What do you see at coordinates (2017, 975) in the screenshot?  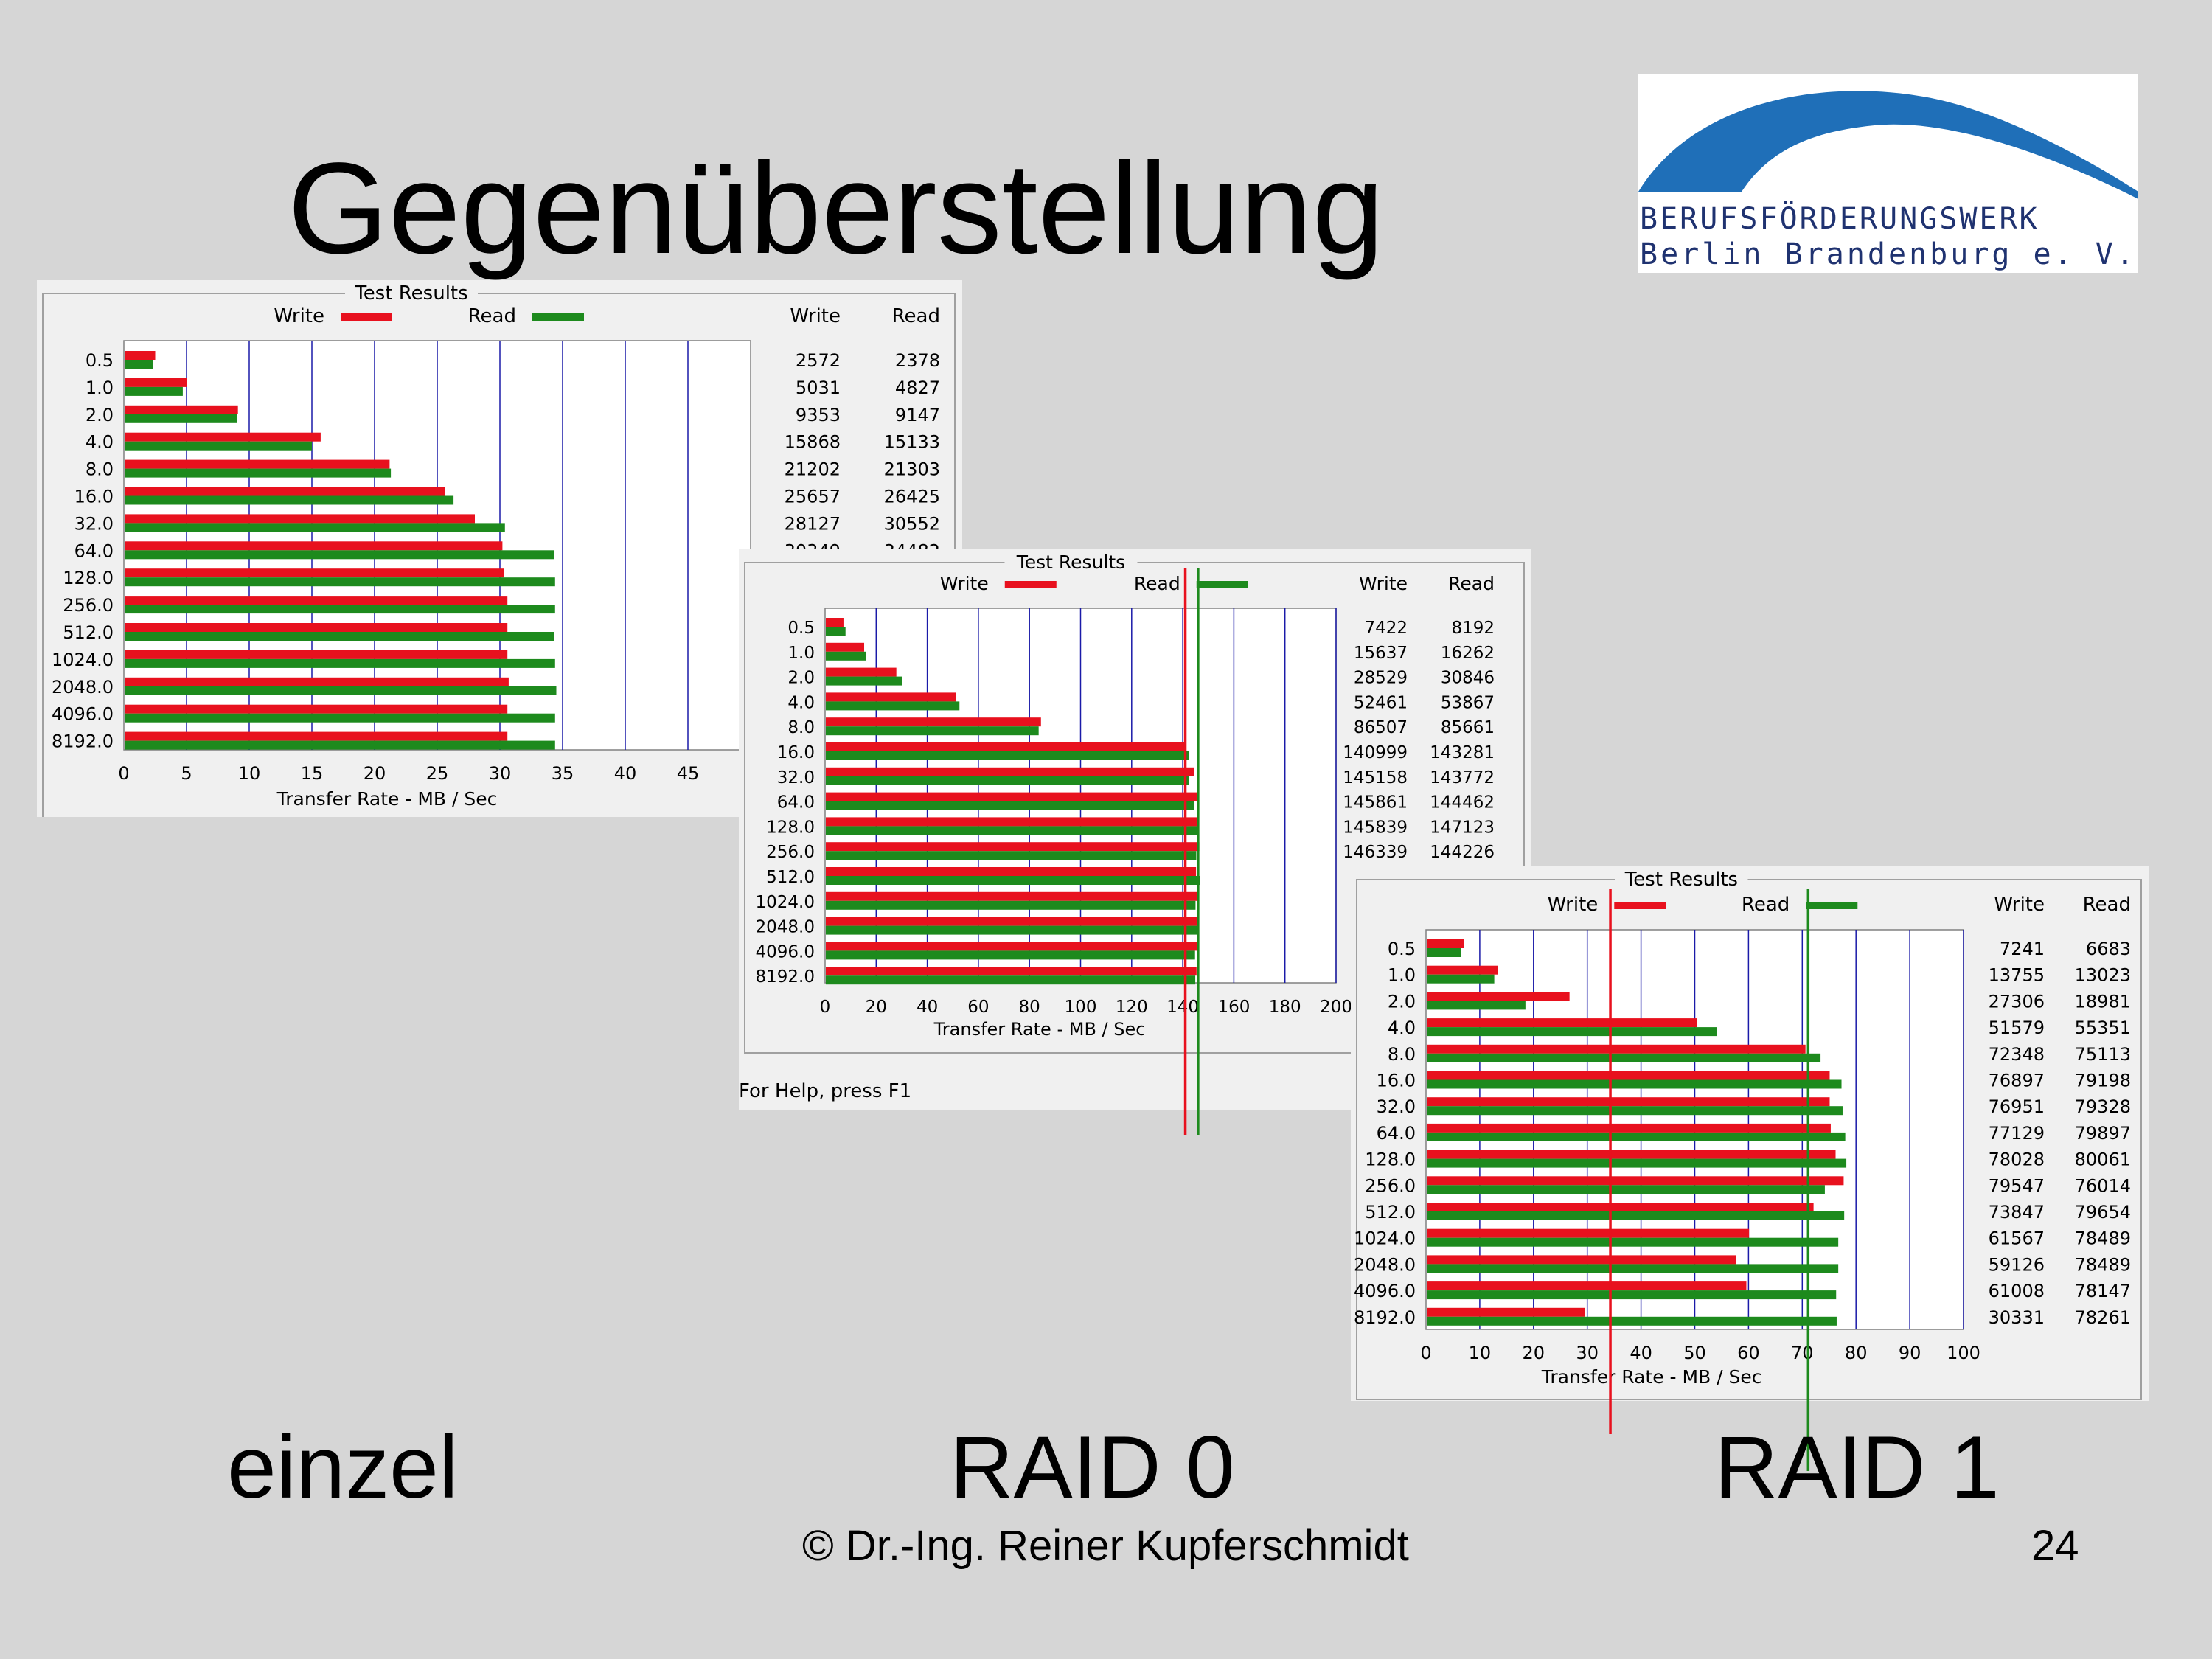 I see `table-write-value: 13755` at bounding box center [2017, 975].